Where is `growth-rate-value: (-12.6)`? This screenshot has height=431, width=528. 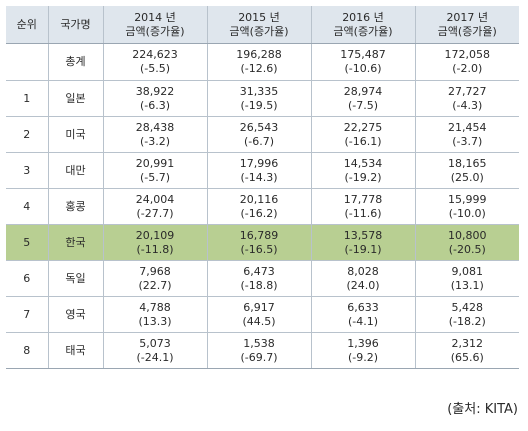 growth-rate-value: (-12.6) is located at coordinates (259, 68).